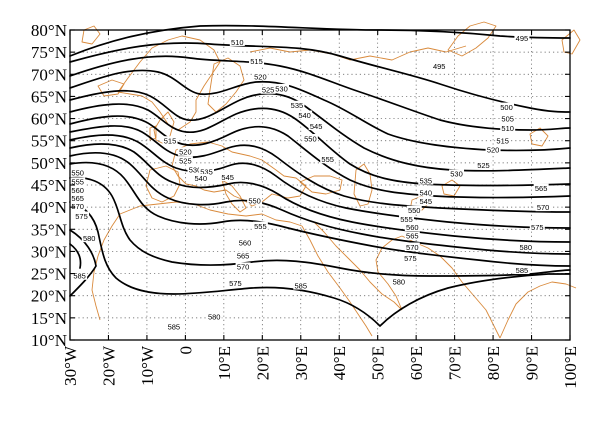 This screenshot has height=422, width=600. I want to click on longitude-label: 10°W, so click(147, 365).